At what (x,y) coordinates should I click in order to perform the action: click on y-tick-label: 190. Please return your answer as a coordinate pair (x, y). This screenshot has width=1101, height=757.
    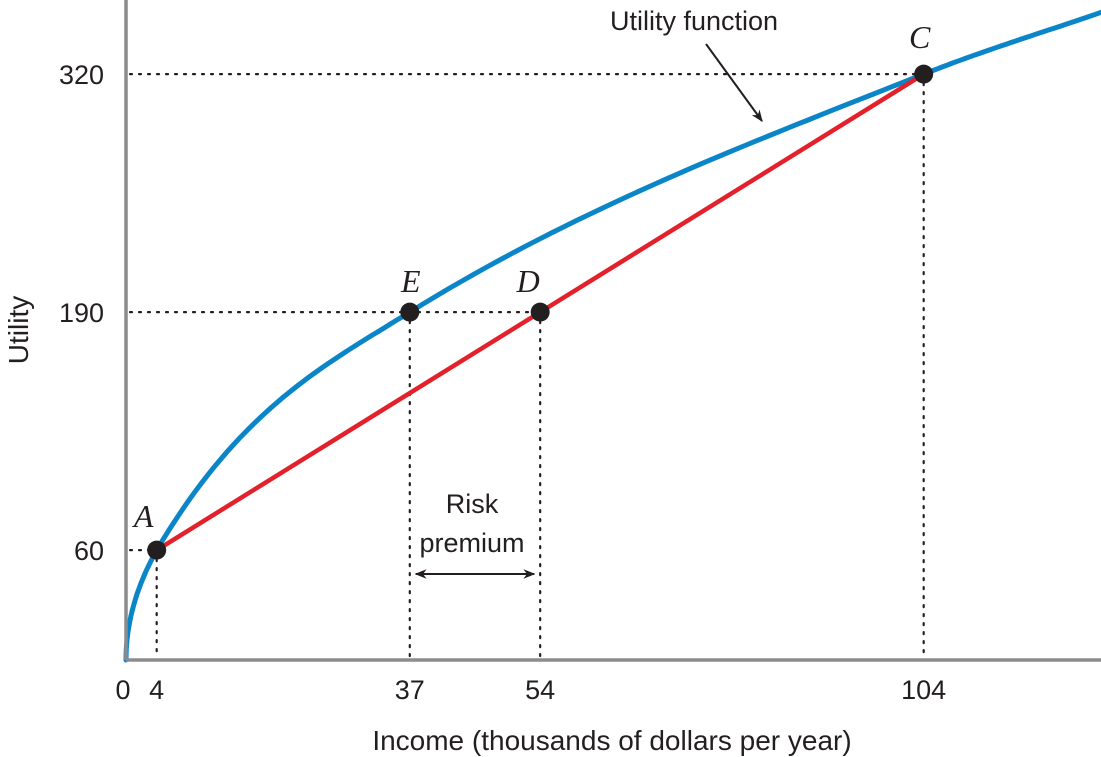
    Looking at the image, I should click on (81, 313).